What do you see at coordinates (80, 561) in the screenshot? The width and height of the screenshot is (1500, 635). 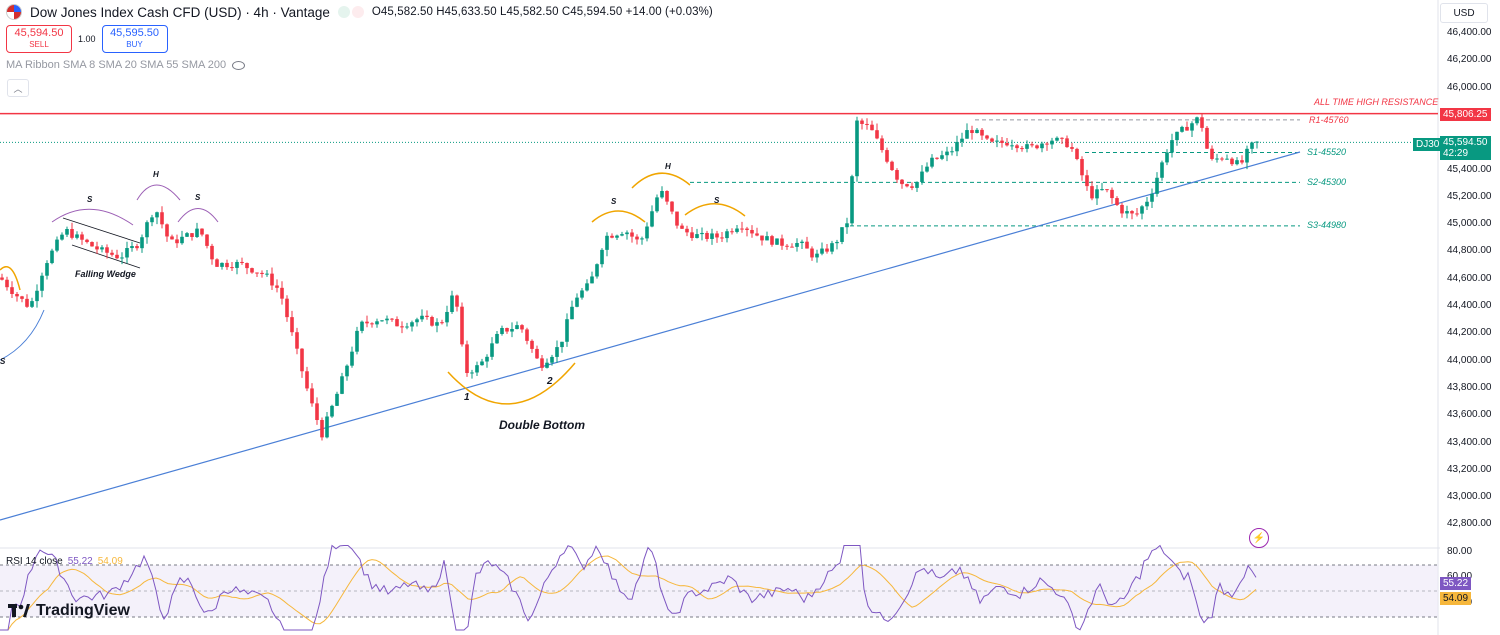 I see `rsi-value: 55.22` at bounding box center [80, 561].